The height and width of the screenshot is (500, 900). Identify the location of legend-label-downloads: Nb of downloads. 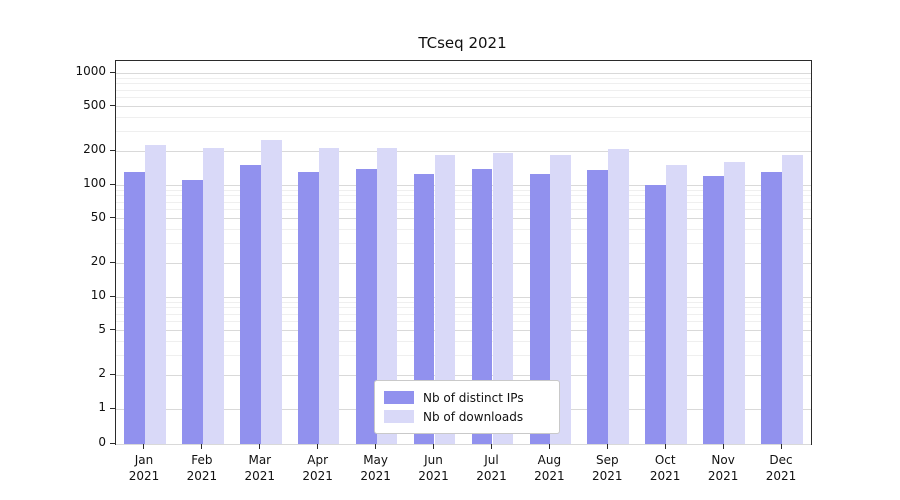
(473, 416).